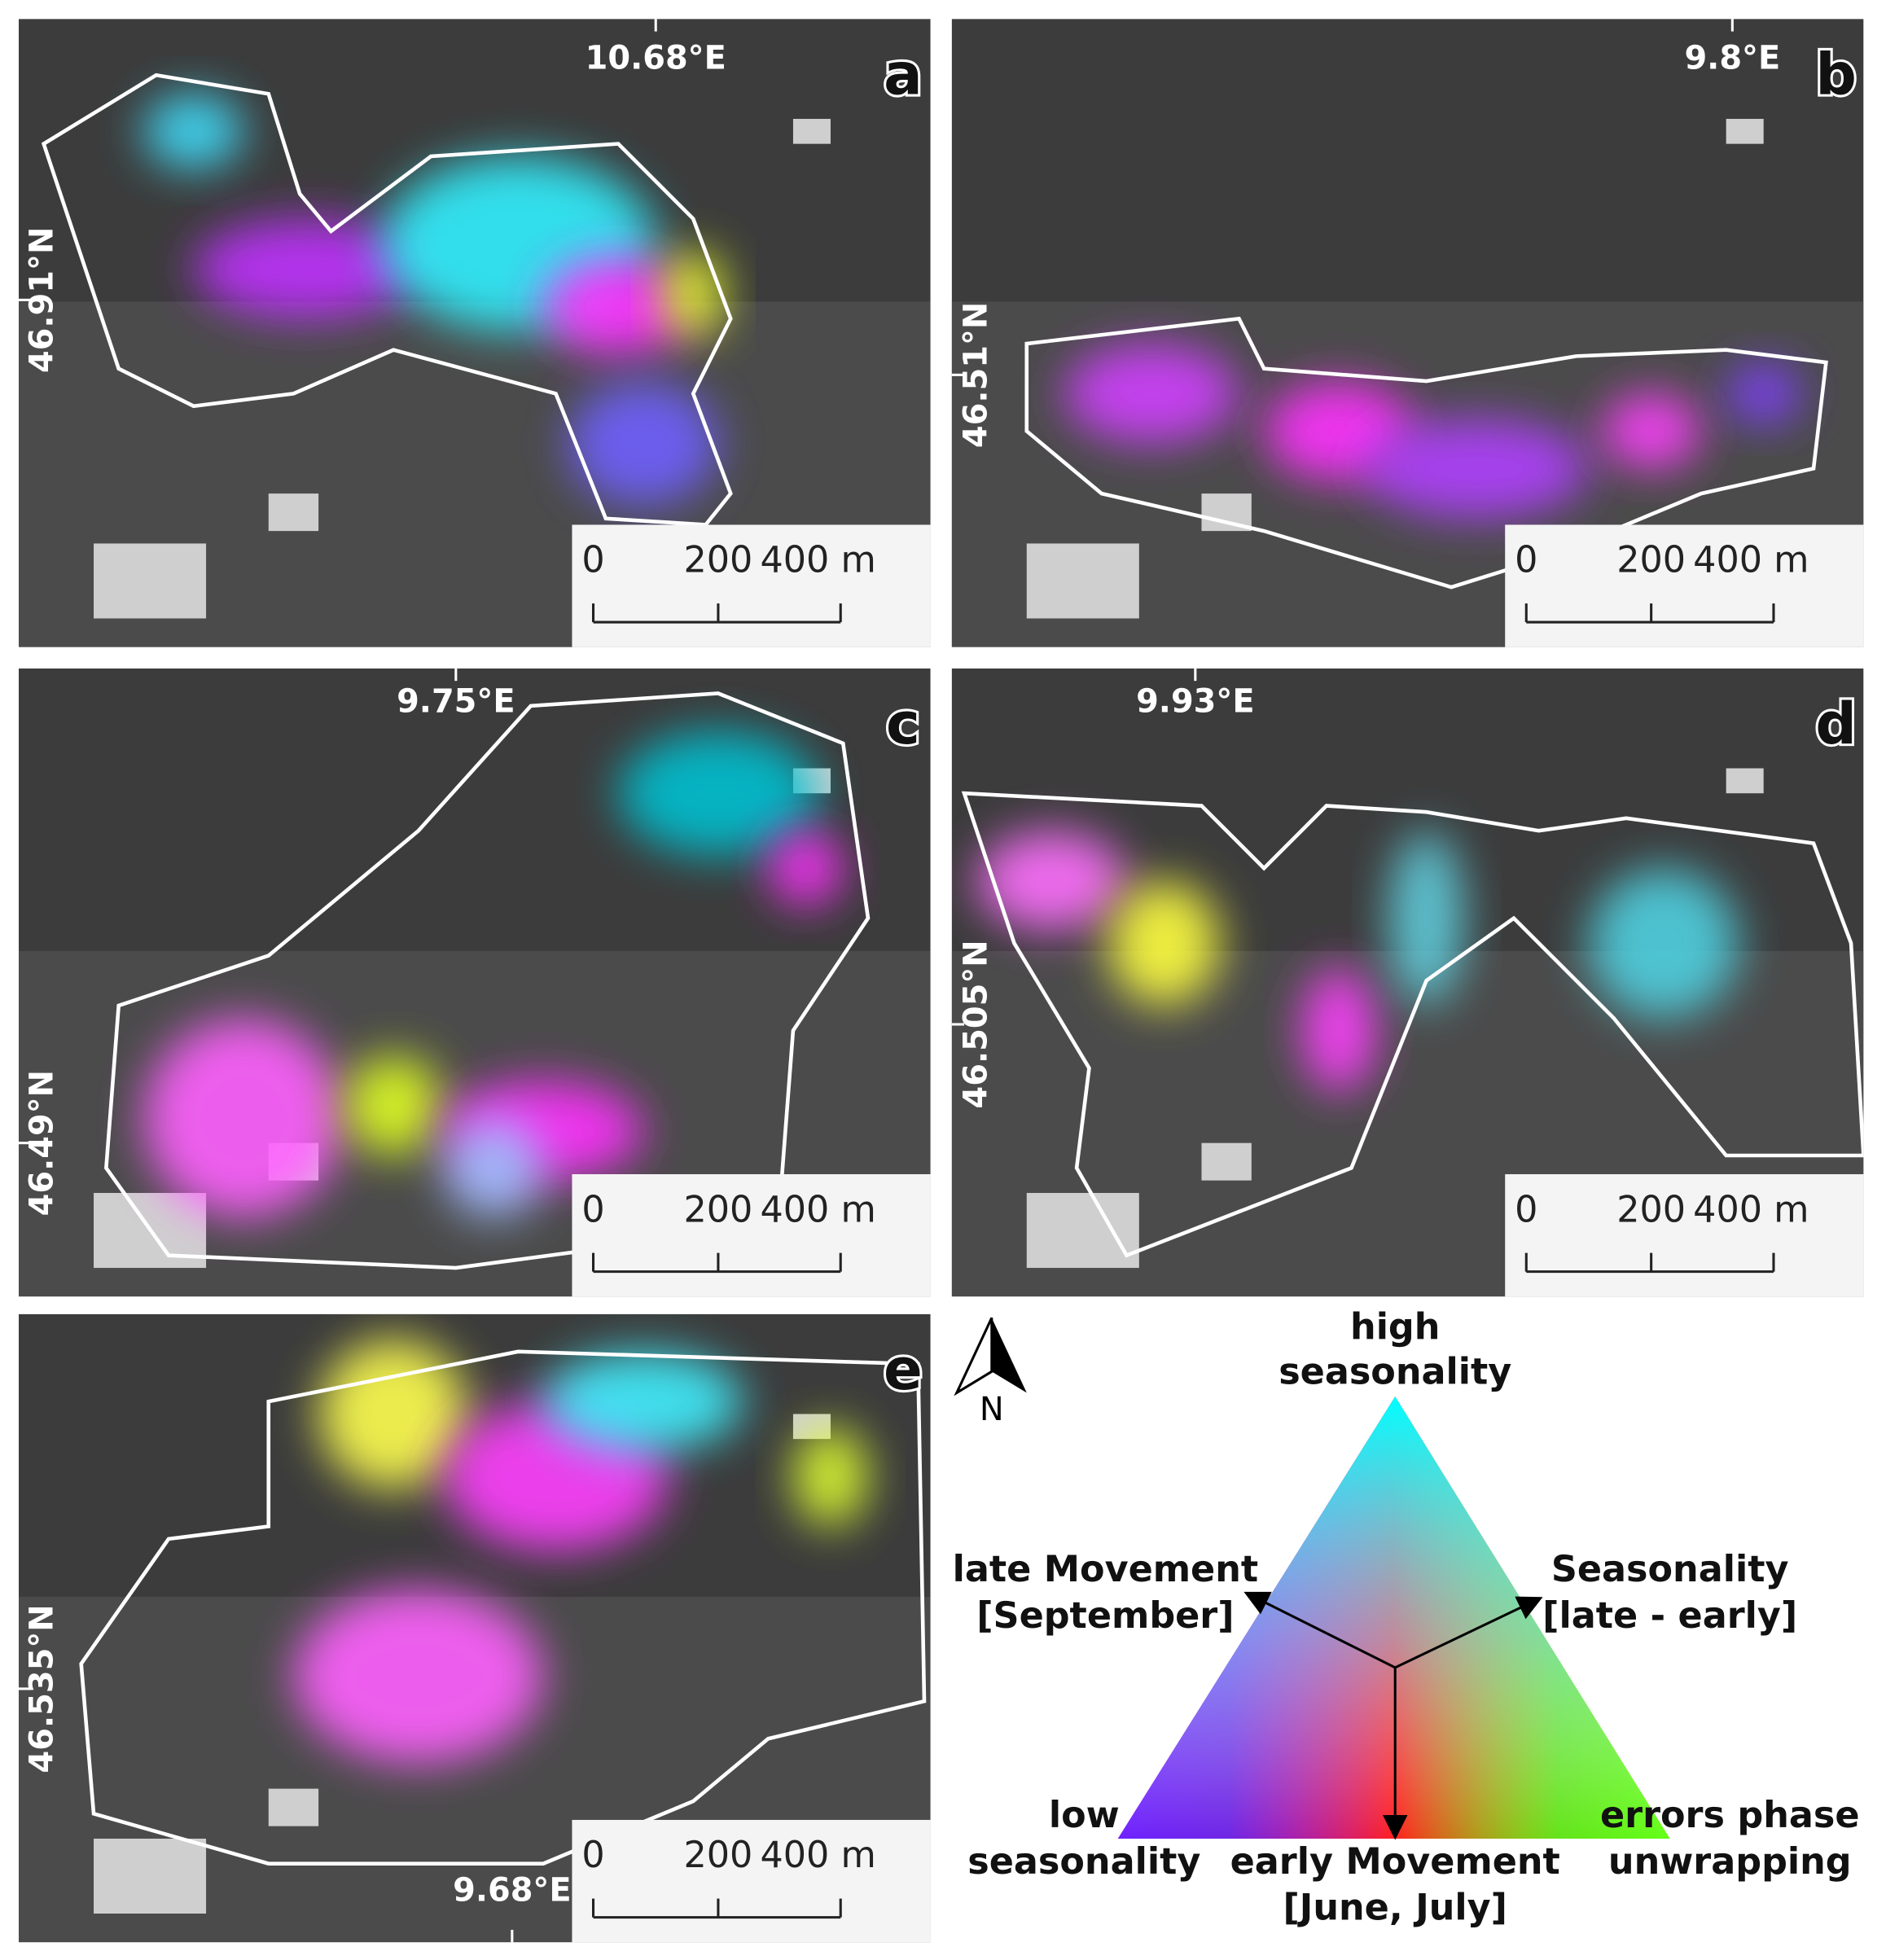 This screenshot has width=1886, height=1960. Describe the element at coordinates (992, 1409) in the screenshot. I see `north-label: N` at that location.